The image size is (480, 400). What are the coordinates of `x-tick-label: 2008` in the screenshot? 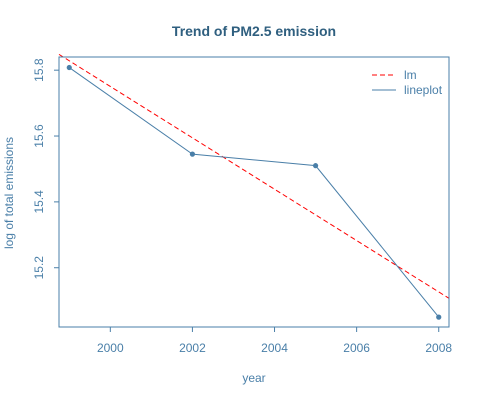 It's located at (438, 348).